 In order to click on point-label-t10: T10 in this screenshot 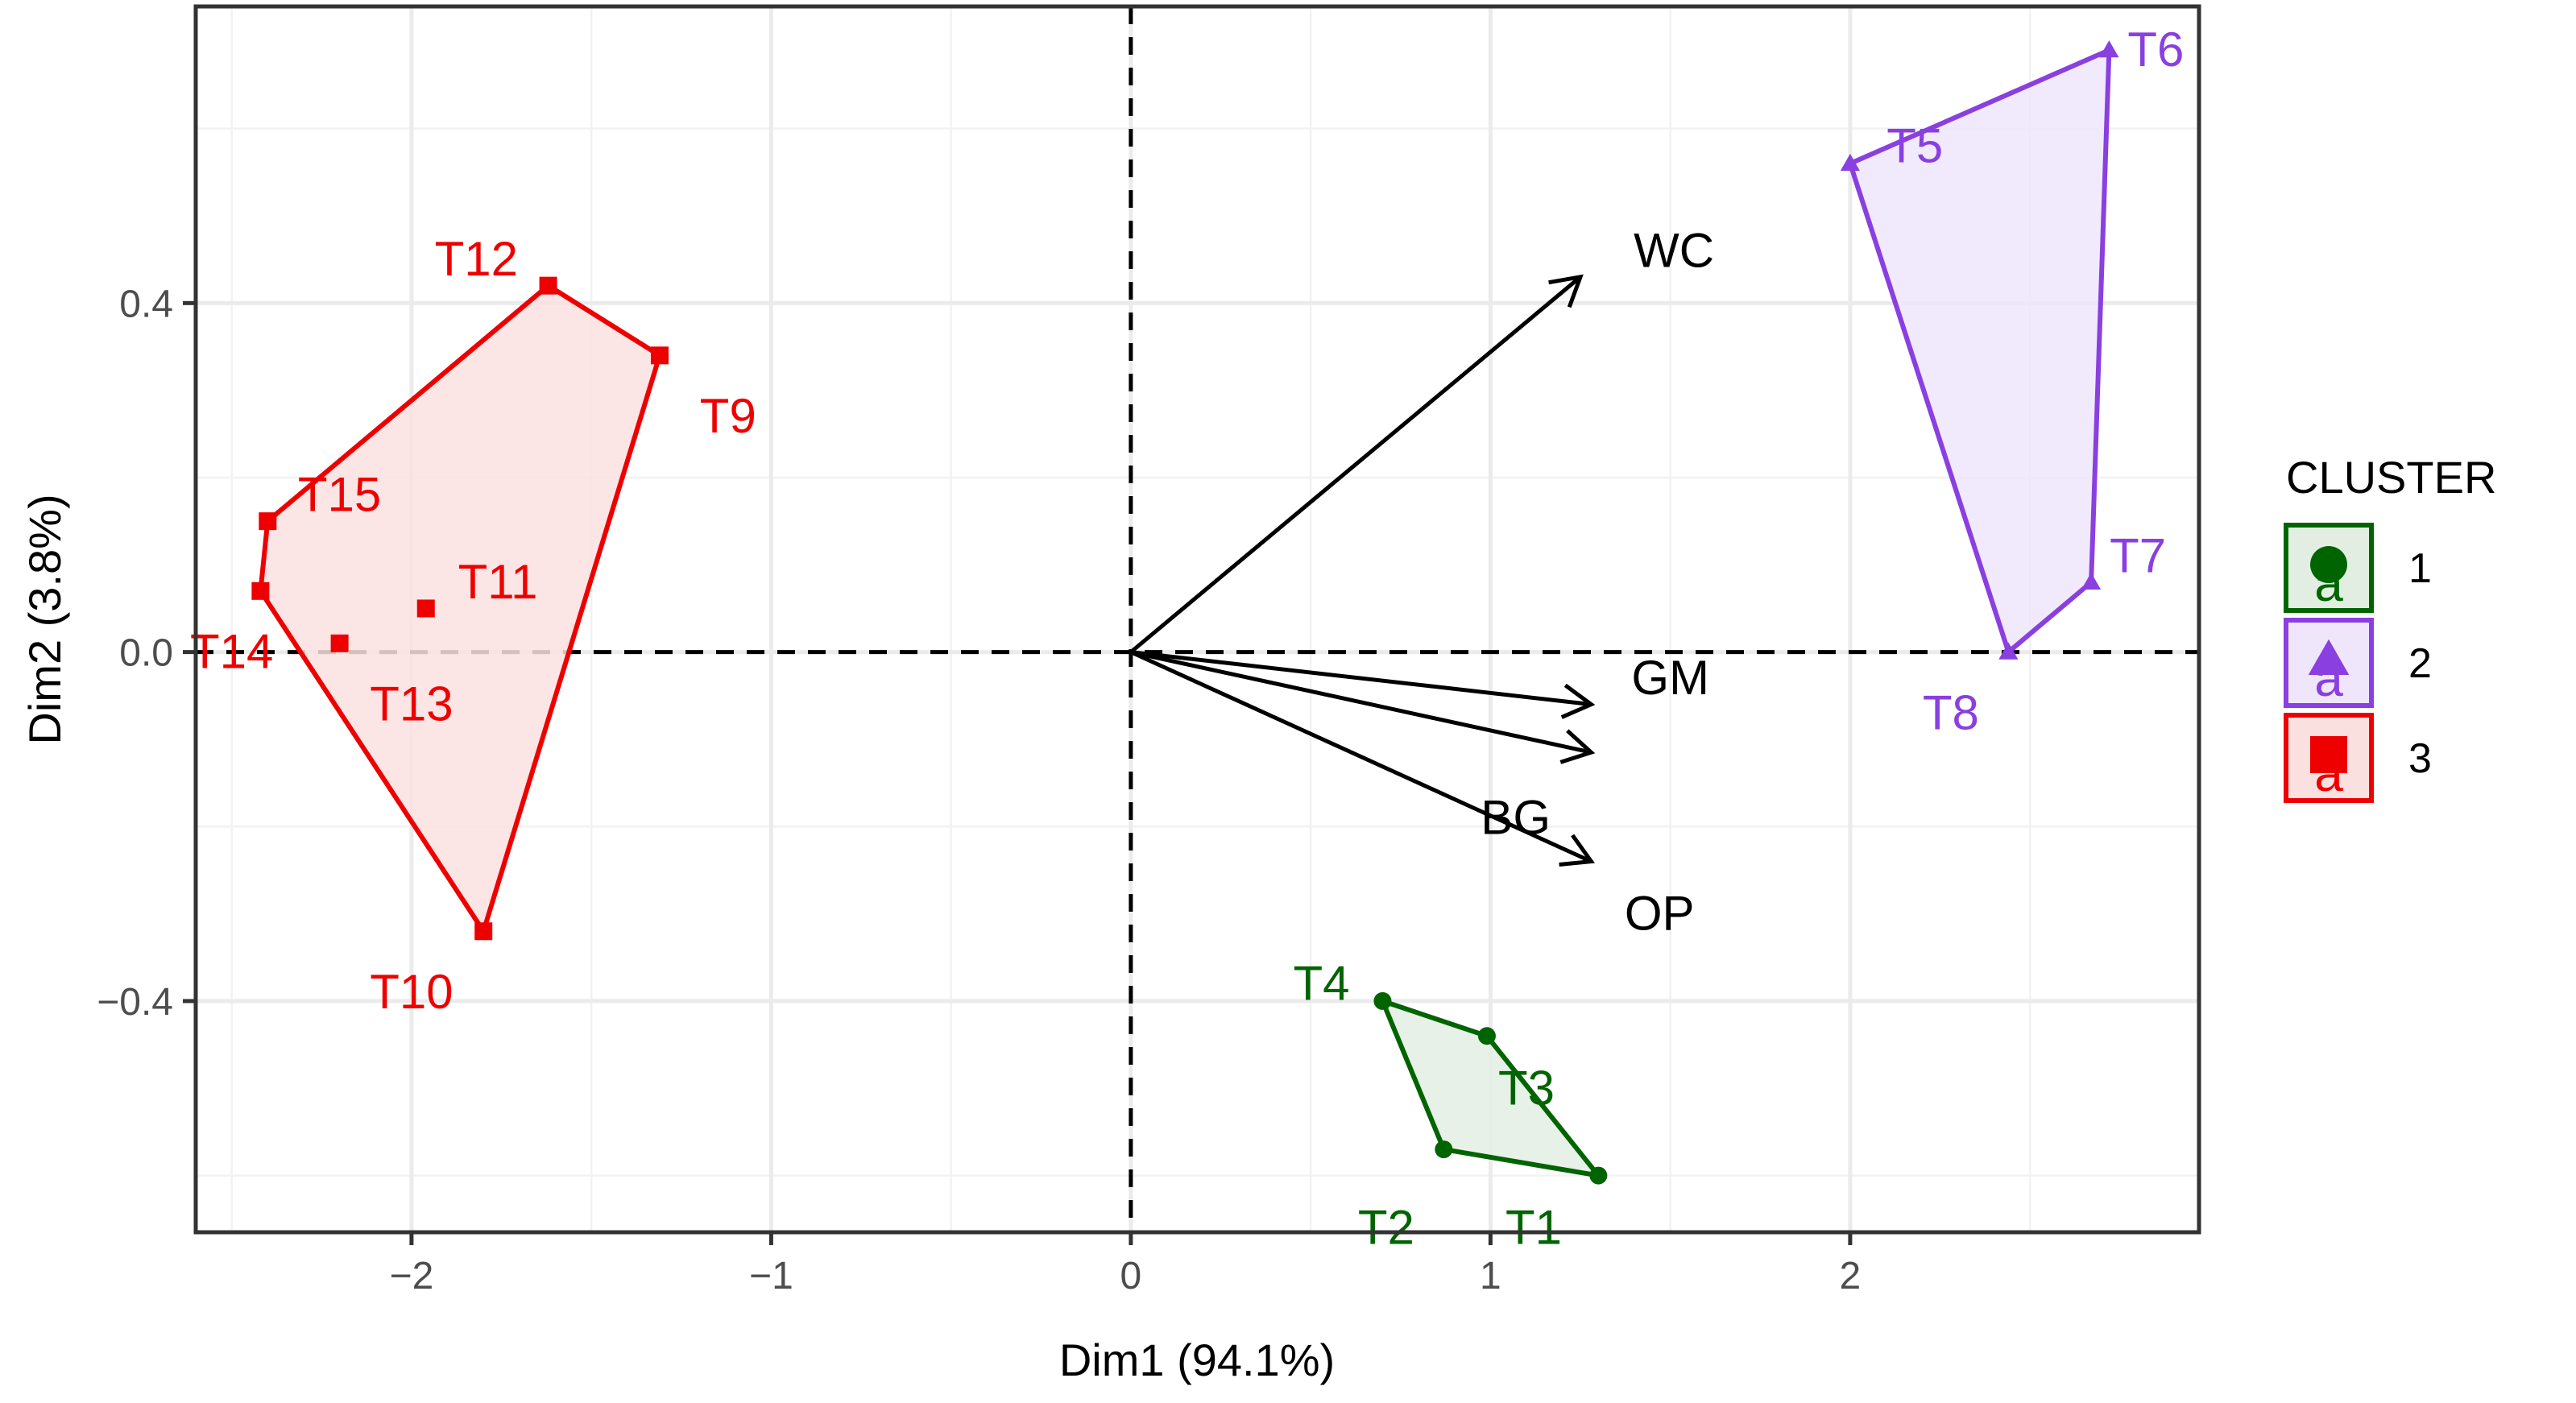, I will do `click(411, 992)`.